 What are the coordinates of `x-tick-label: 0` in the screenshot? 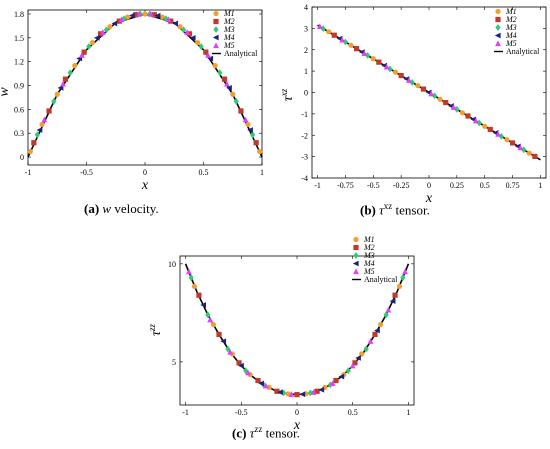 It's located at (297, 412).